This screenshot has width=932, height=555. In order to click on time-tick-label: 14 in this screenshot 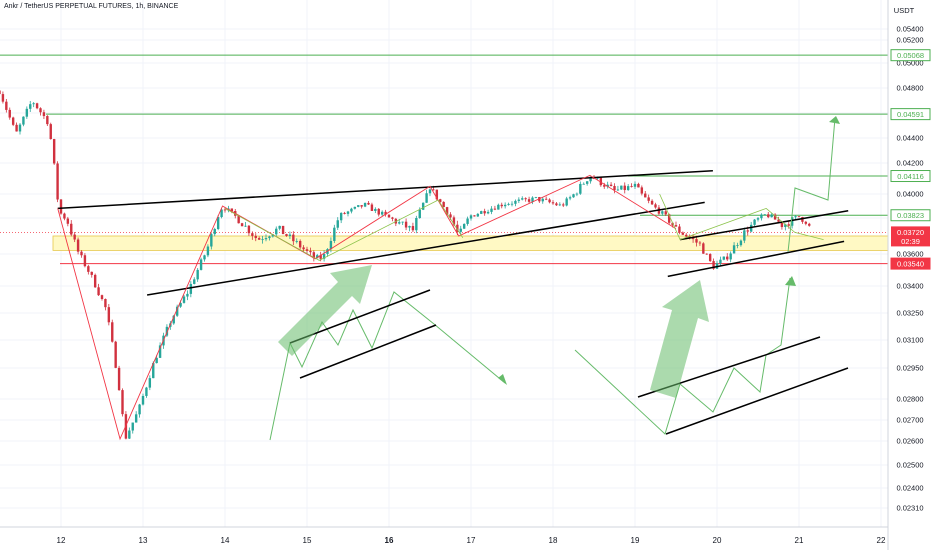, I will do `click(225, 540)`.